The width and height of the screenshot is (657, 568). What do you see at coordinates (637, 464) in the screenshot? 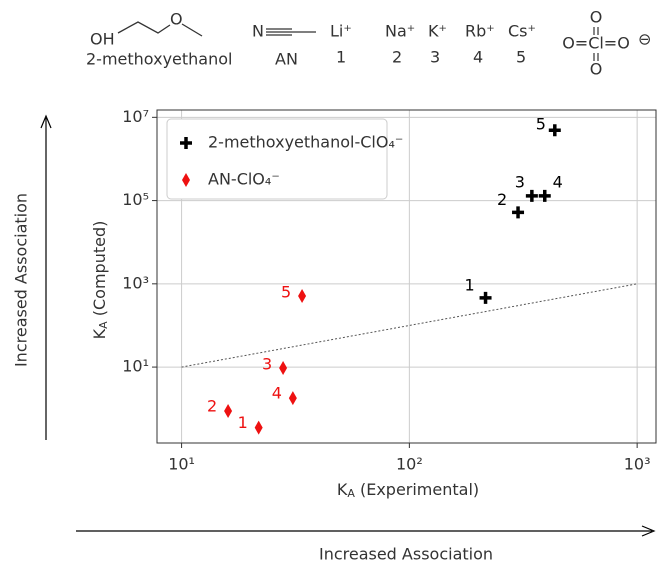
I see `x-tick-label: 10³` at bounding box center [637, 464].